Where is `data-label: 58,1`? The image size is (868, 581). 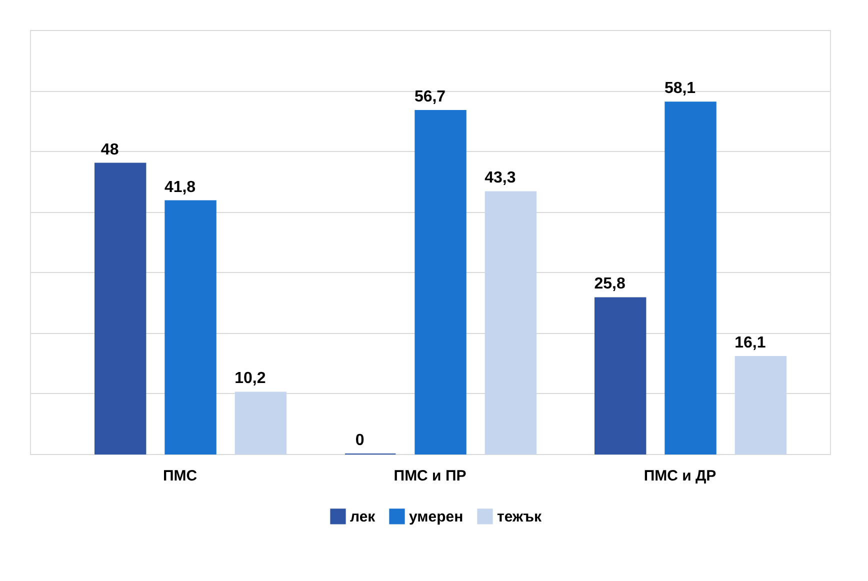
data-label: 58,1 is located at coordinates (680, 89).